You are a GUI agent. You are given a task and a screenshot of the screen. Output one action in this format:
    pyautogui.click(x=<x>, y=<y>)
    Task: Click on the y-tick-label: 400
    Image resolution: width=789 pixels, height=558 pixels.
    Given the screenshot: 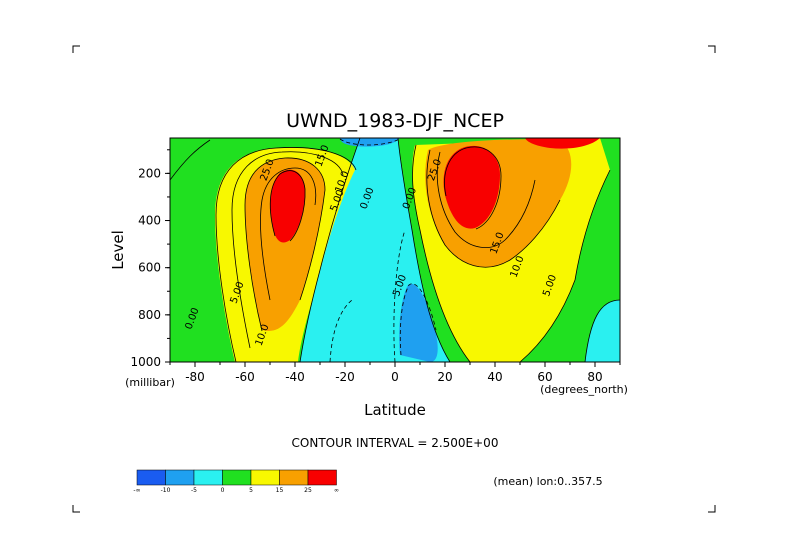 What is the action you would take?
    pyautogui.click(x=149, y=221)
    